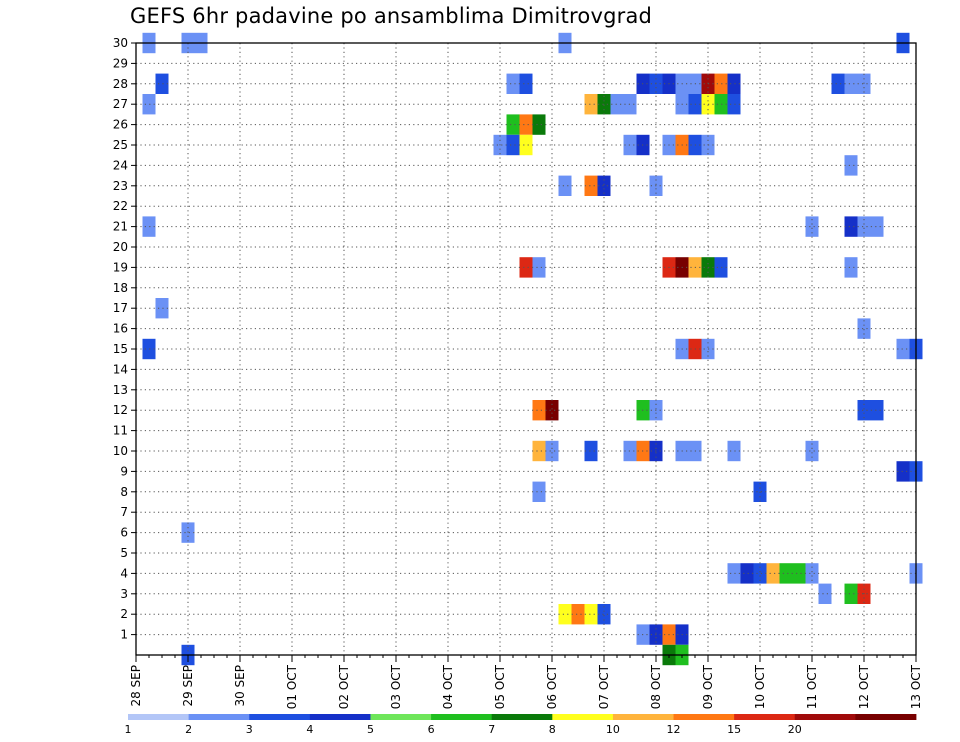 The image size is (960, 742). I want to click on x-tick-label: 03 OCT, so click(396, 686).